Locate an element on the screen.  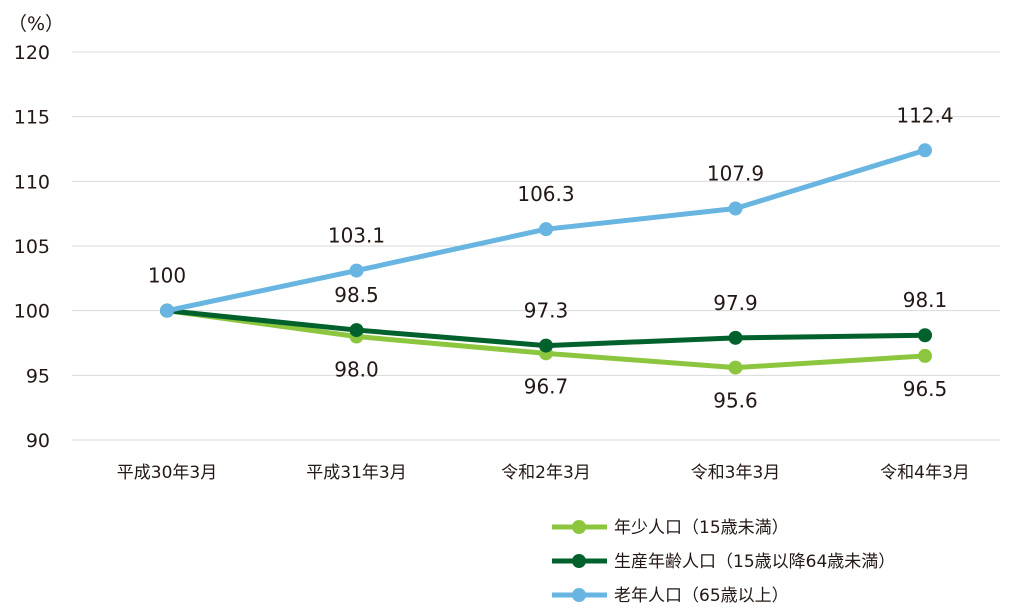
x-tick-label: 令和2年3月 is located at coordinates (546, 473).